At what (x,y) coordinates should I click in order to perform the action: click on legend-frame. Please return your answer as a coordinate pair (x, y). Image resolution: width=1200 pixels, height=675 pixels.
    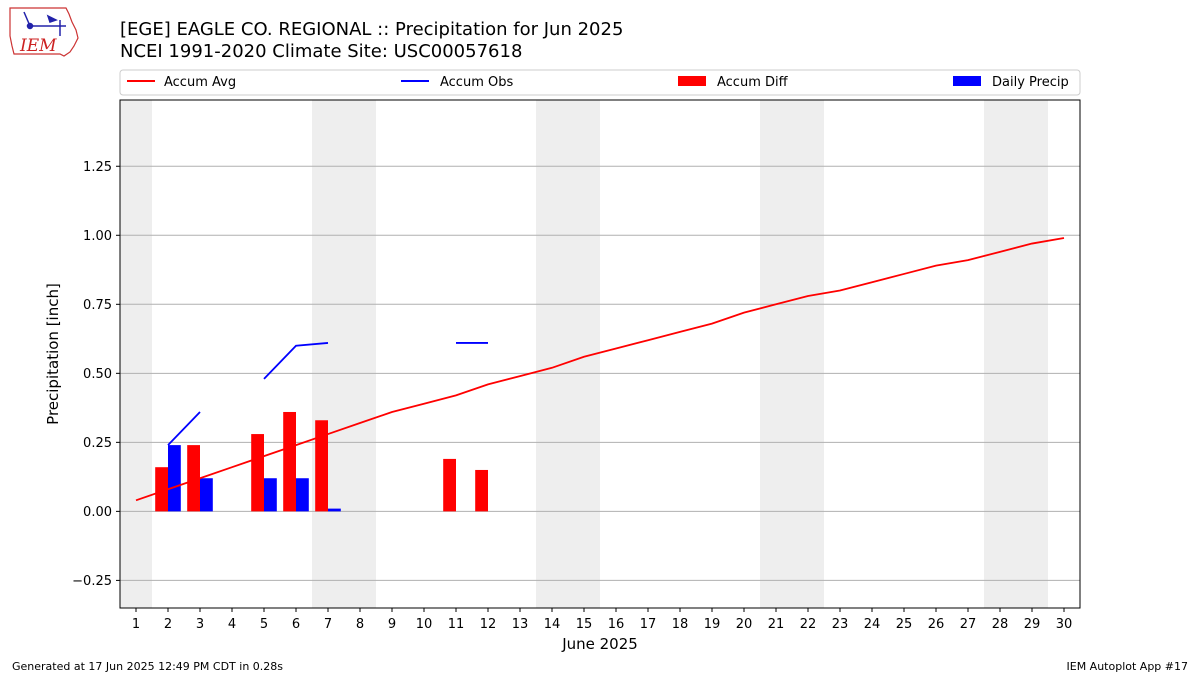
    Looking at the image, I should click on (600, 82).